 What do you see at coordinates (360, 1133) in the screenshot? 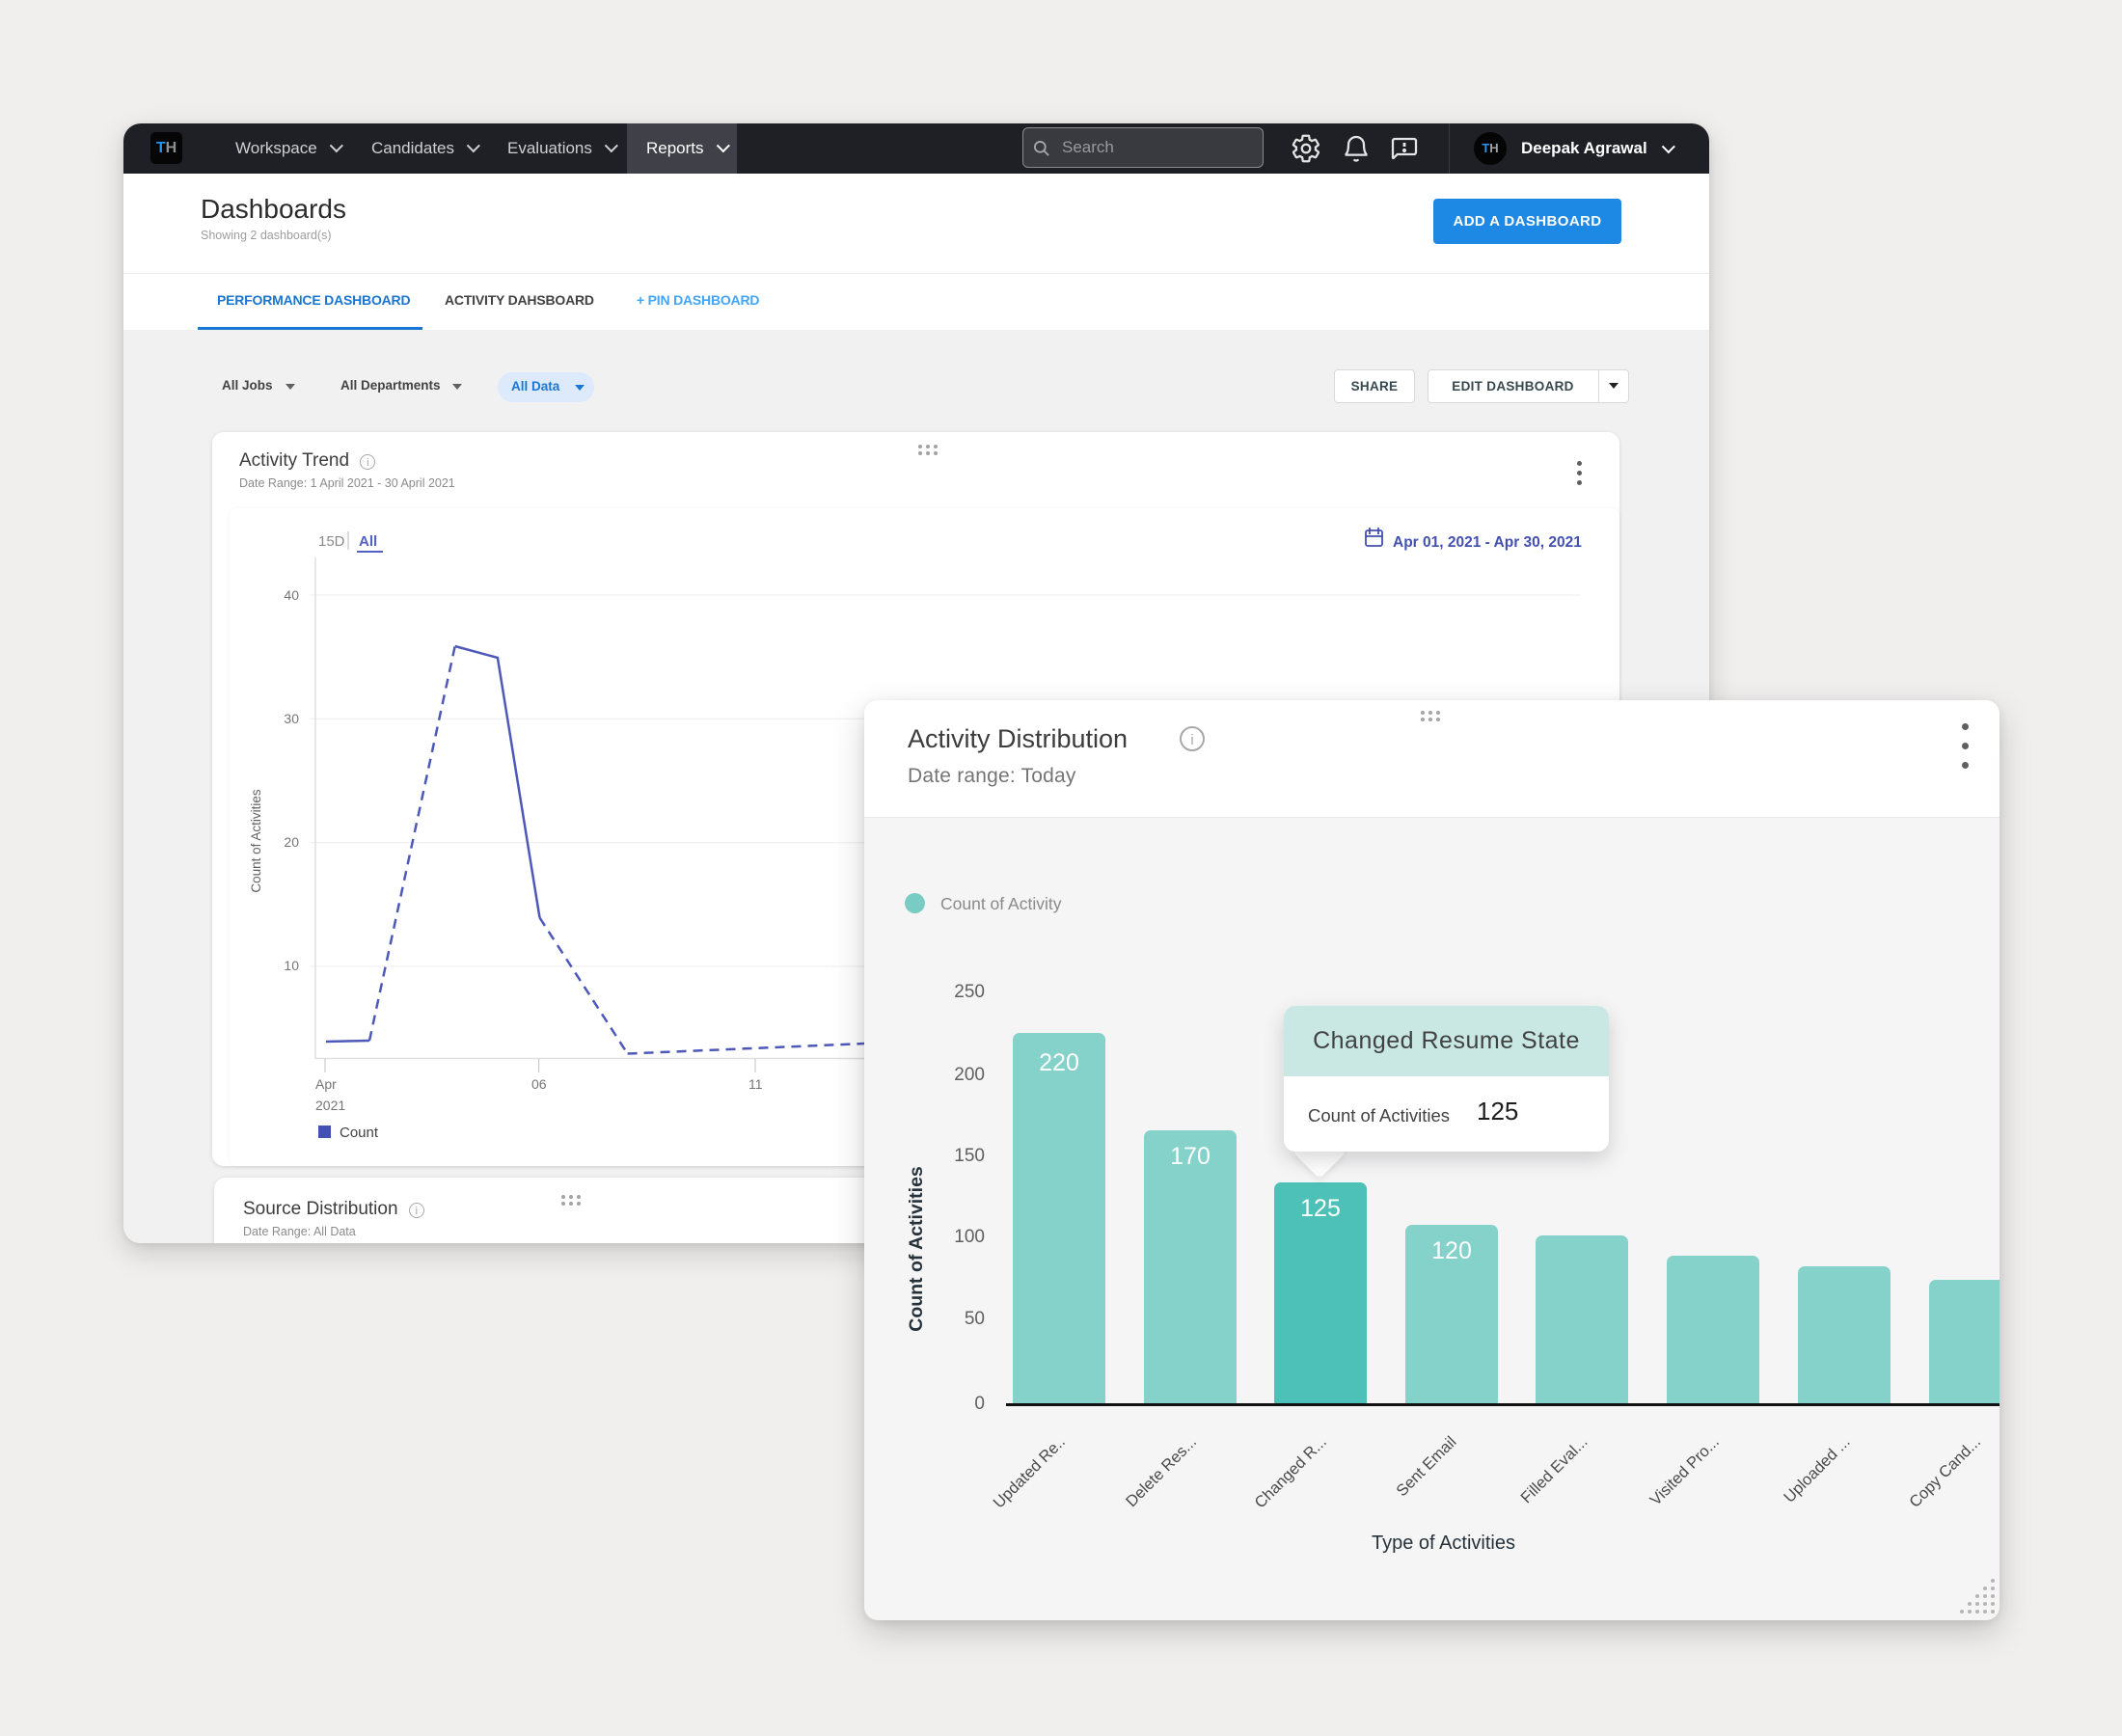
I see `svg-text: Count` at bounding box center [360, 1133].